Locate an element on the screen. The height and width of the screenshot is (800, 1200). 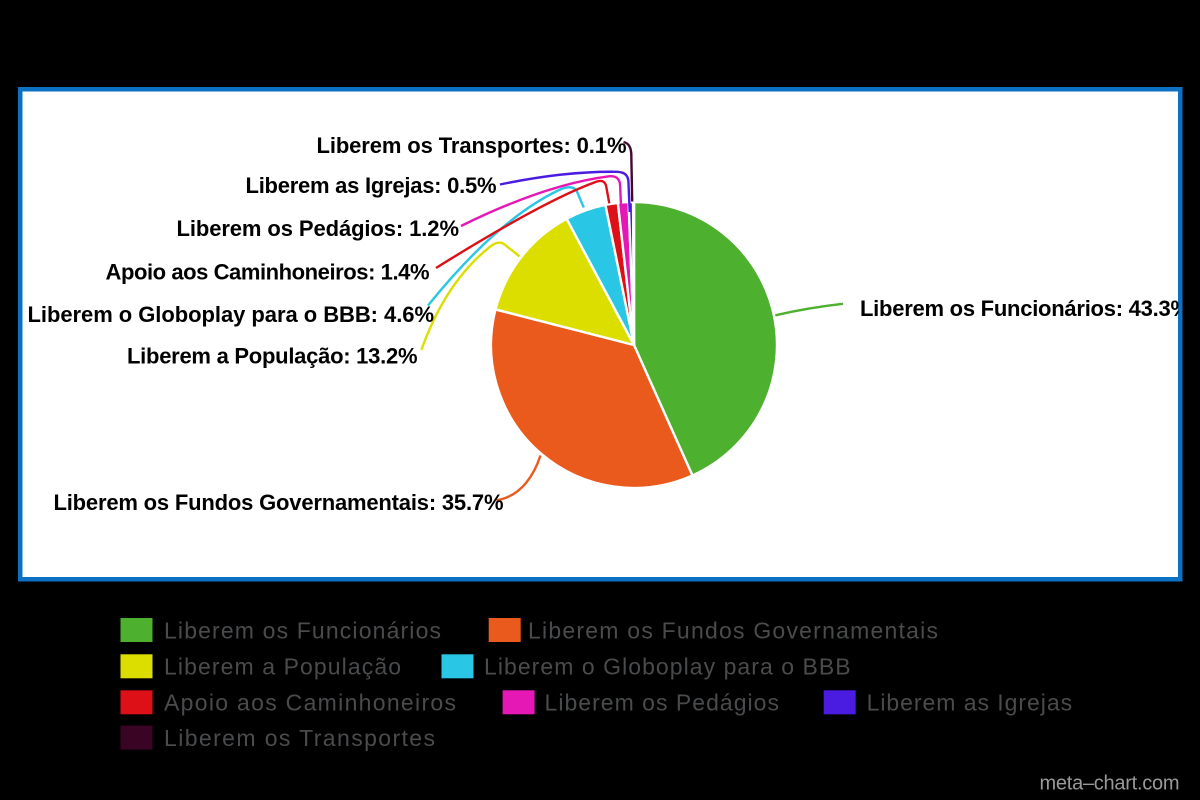
svg-text: Liberem os Funcionários: 43.3% is located at coordinates (1025, 308).